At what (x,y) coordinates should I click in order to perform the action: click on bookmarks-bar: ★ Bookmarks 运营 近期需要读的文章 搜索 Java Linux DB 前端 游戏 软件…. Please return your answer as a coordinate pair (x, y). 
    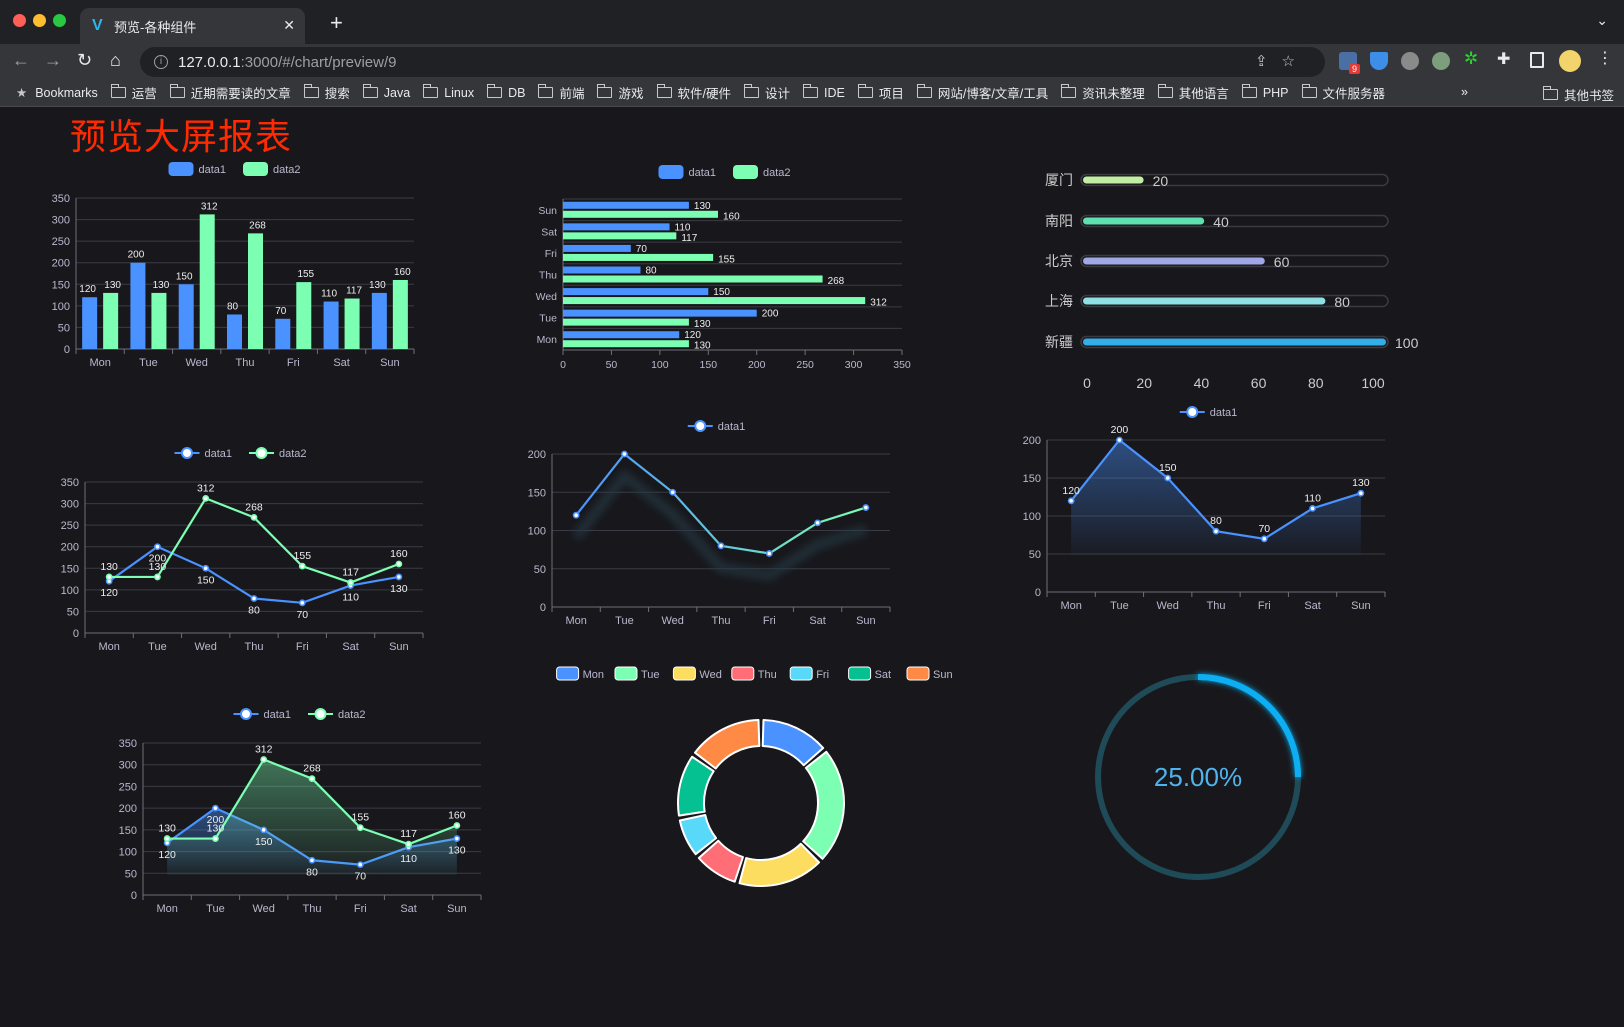
    Looking at the image, I should click on (812, 93).